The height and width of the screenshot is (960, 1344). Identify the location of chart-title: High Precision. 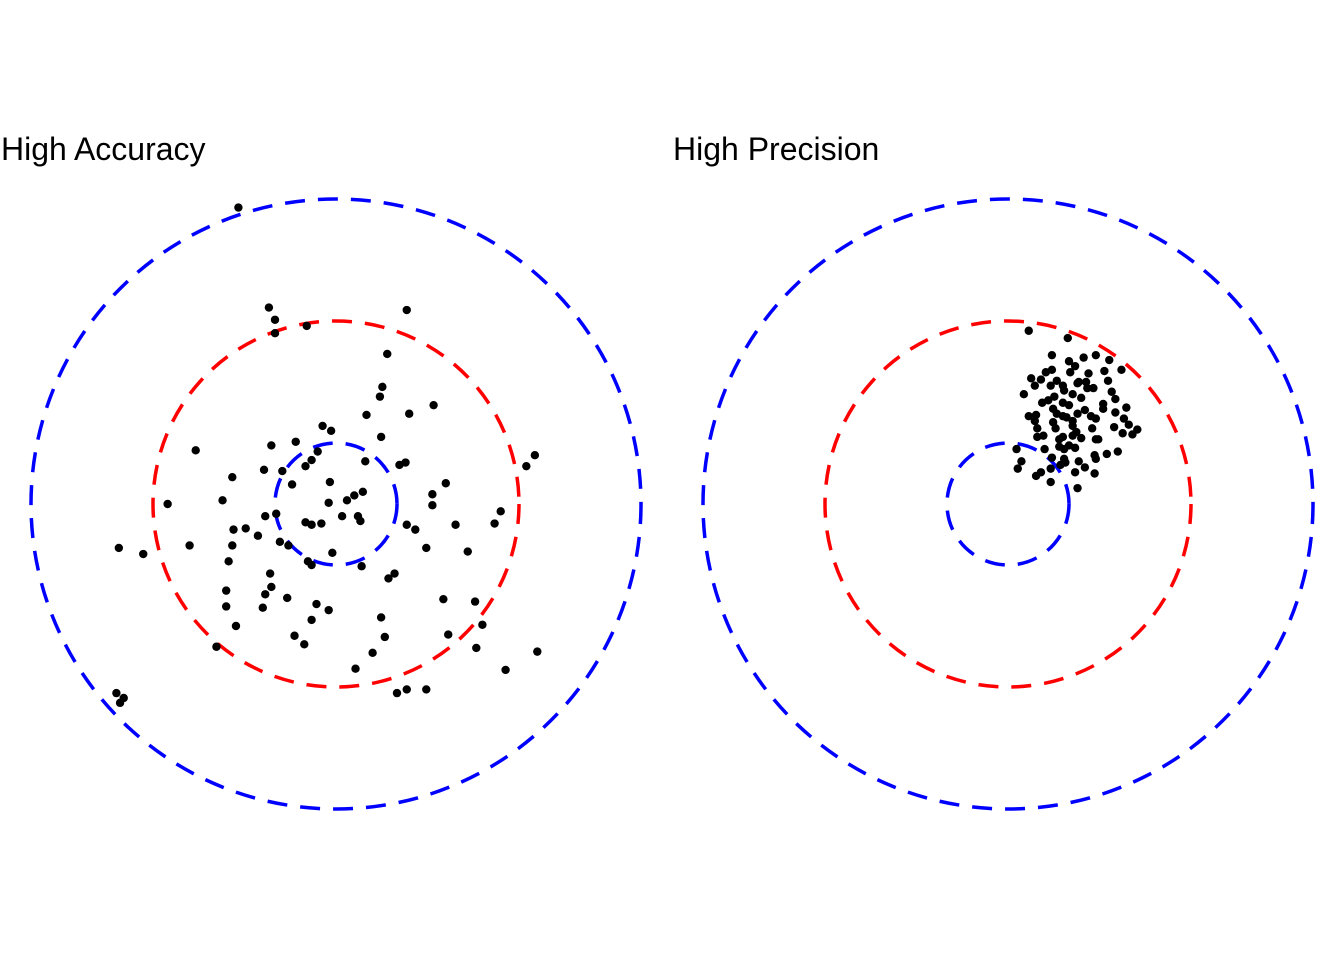
(776, 149).